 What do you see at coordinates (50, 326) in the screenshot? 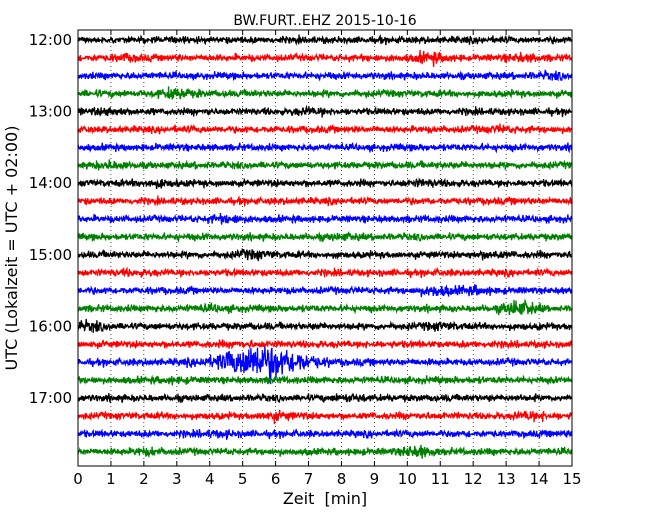
I see `y-tick-label: 16:00` at bounding box center [50, 326].